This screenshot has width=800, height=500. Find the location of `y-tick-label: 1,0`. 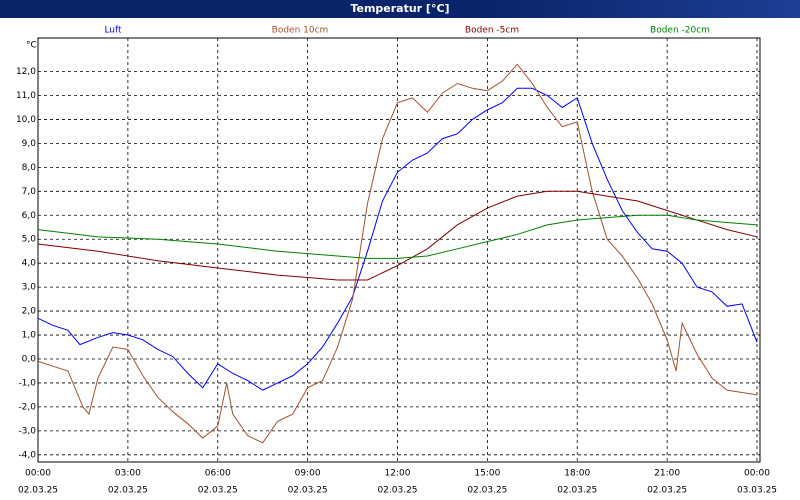

y-tick-label: 1,0 is located at coordinates (29, 336).